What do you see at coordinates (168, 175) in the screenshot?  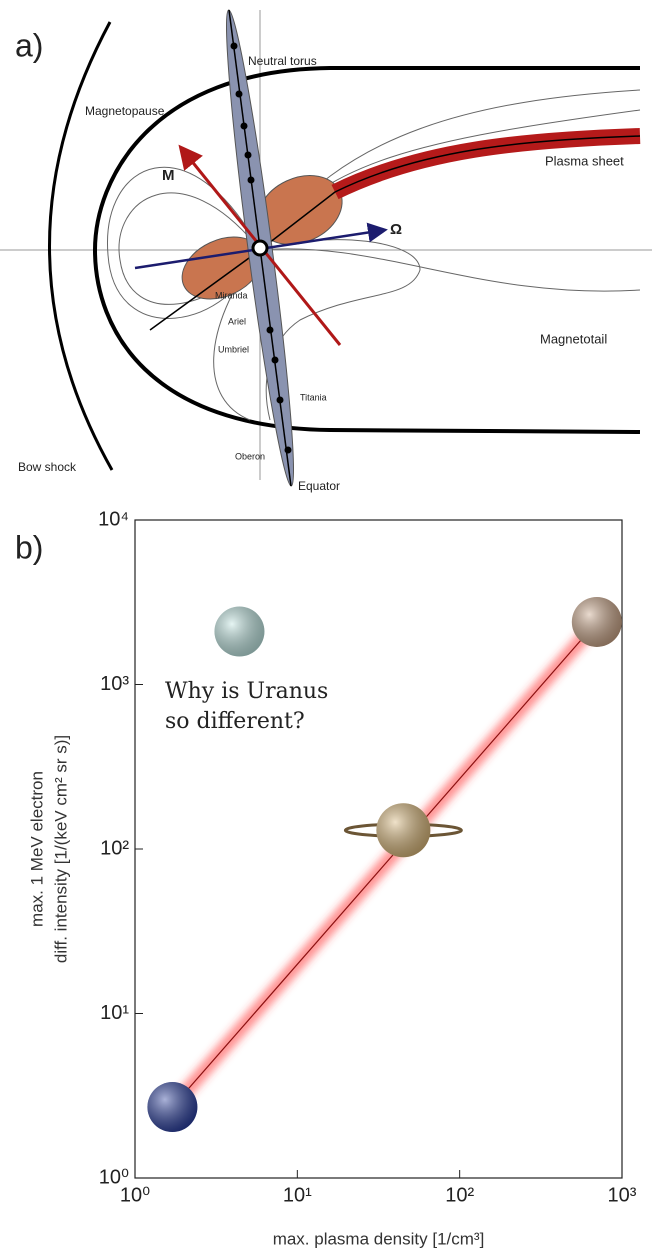 I see `label: M` at bounding box center [168, 175].